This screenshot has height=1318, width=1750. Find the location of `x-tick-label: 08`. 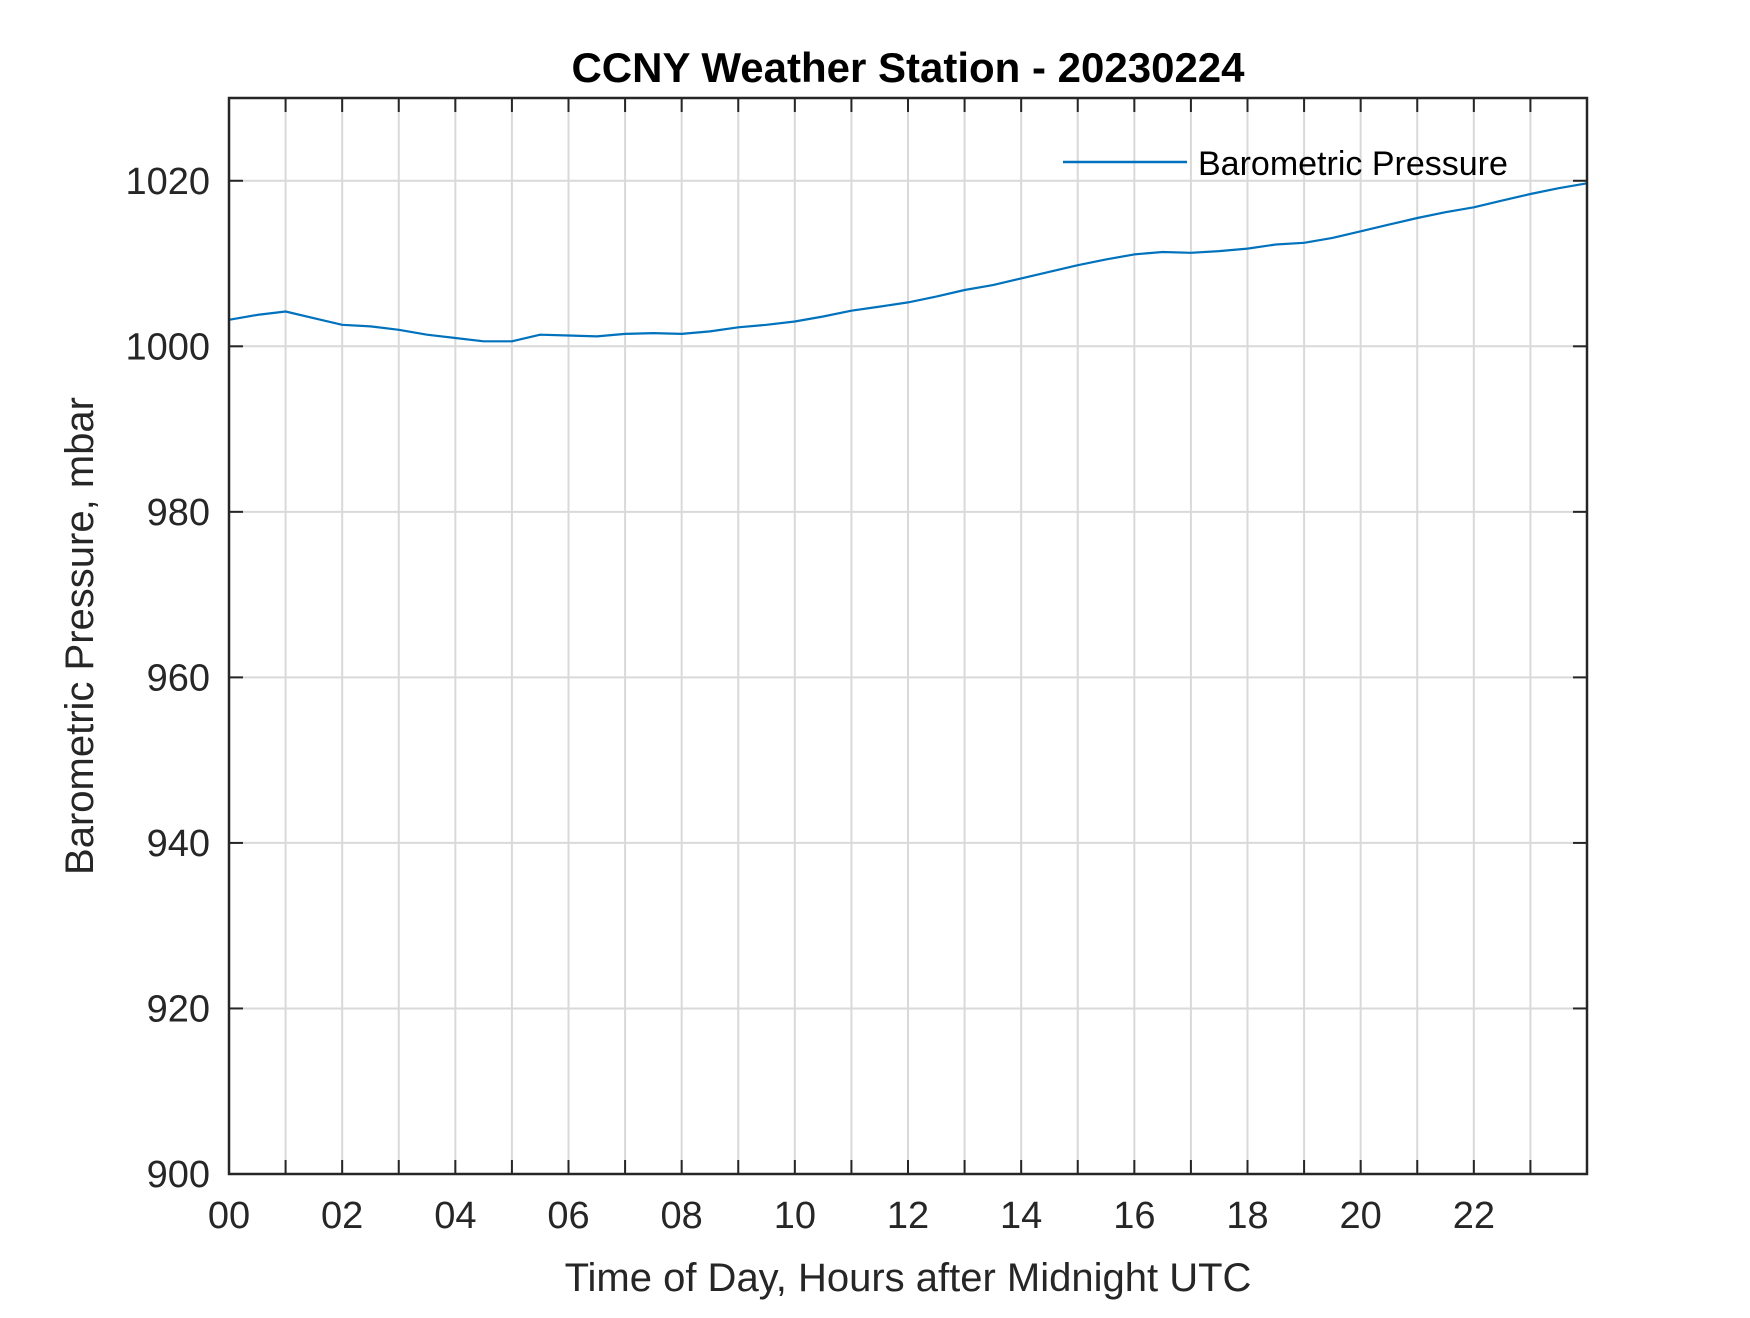

x-tick-label: 08 is located at coordinates (682, 1216).